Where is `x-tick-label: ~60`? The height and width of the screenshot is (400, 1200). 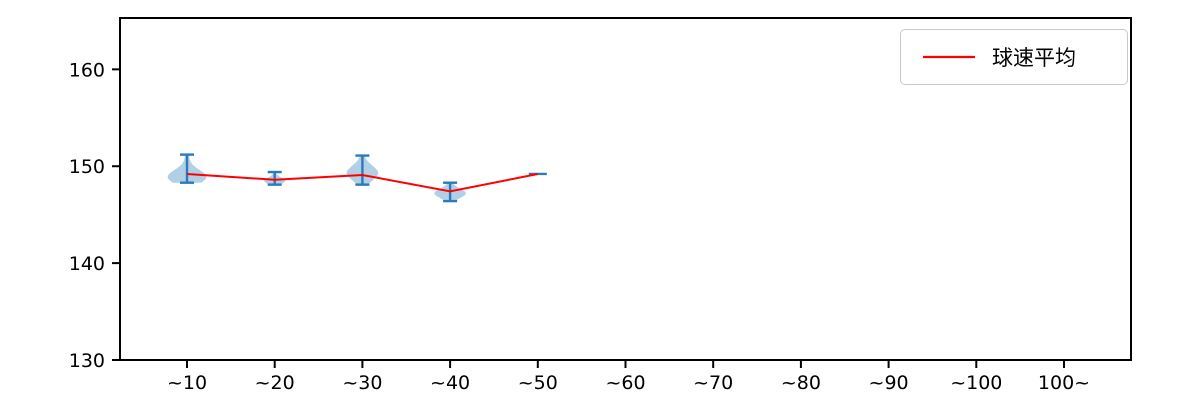
x-tick-label: ~60 is located at coordinates (625, 383).